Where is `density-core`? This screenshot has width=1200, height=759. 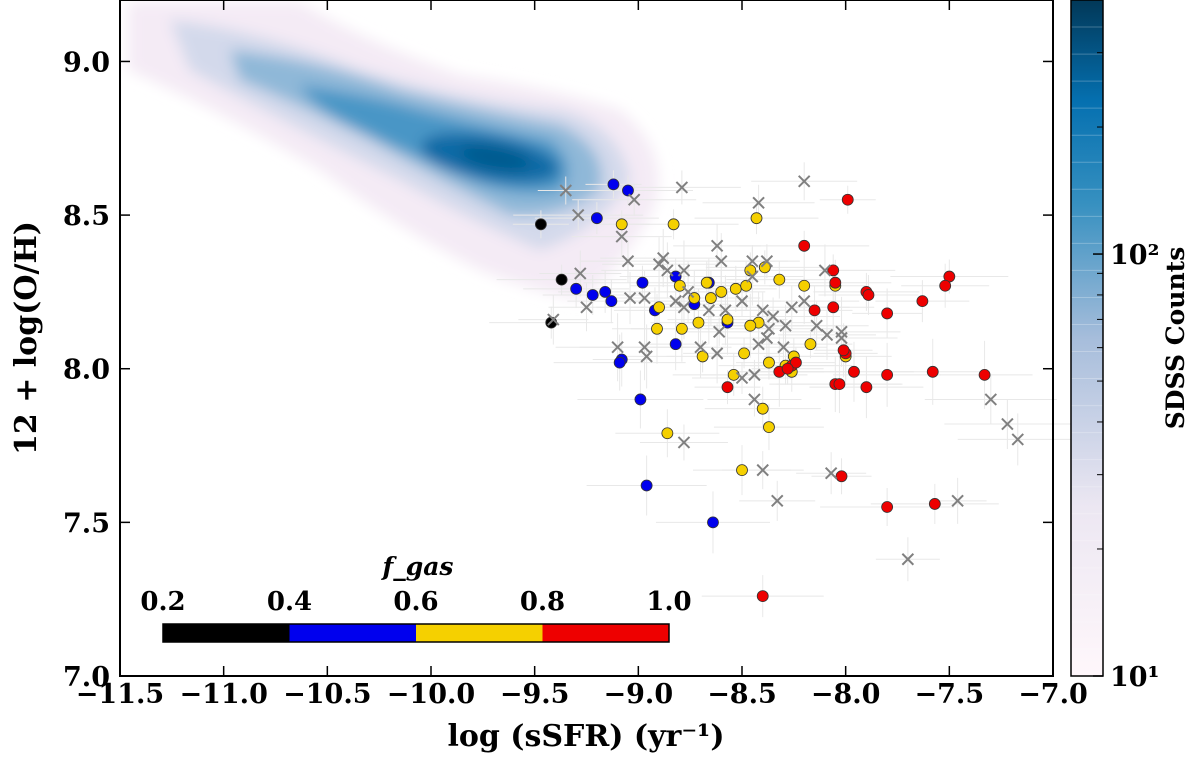 density-core is located at coordinates (495, 158).